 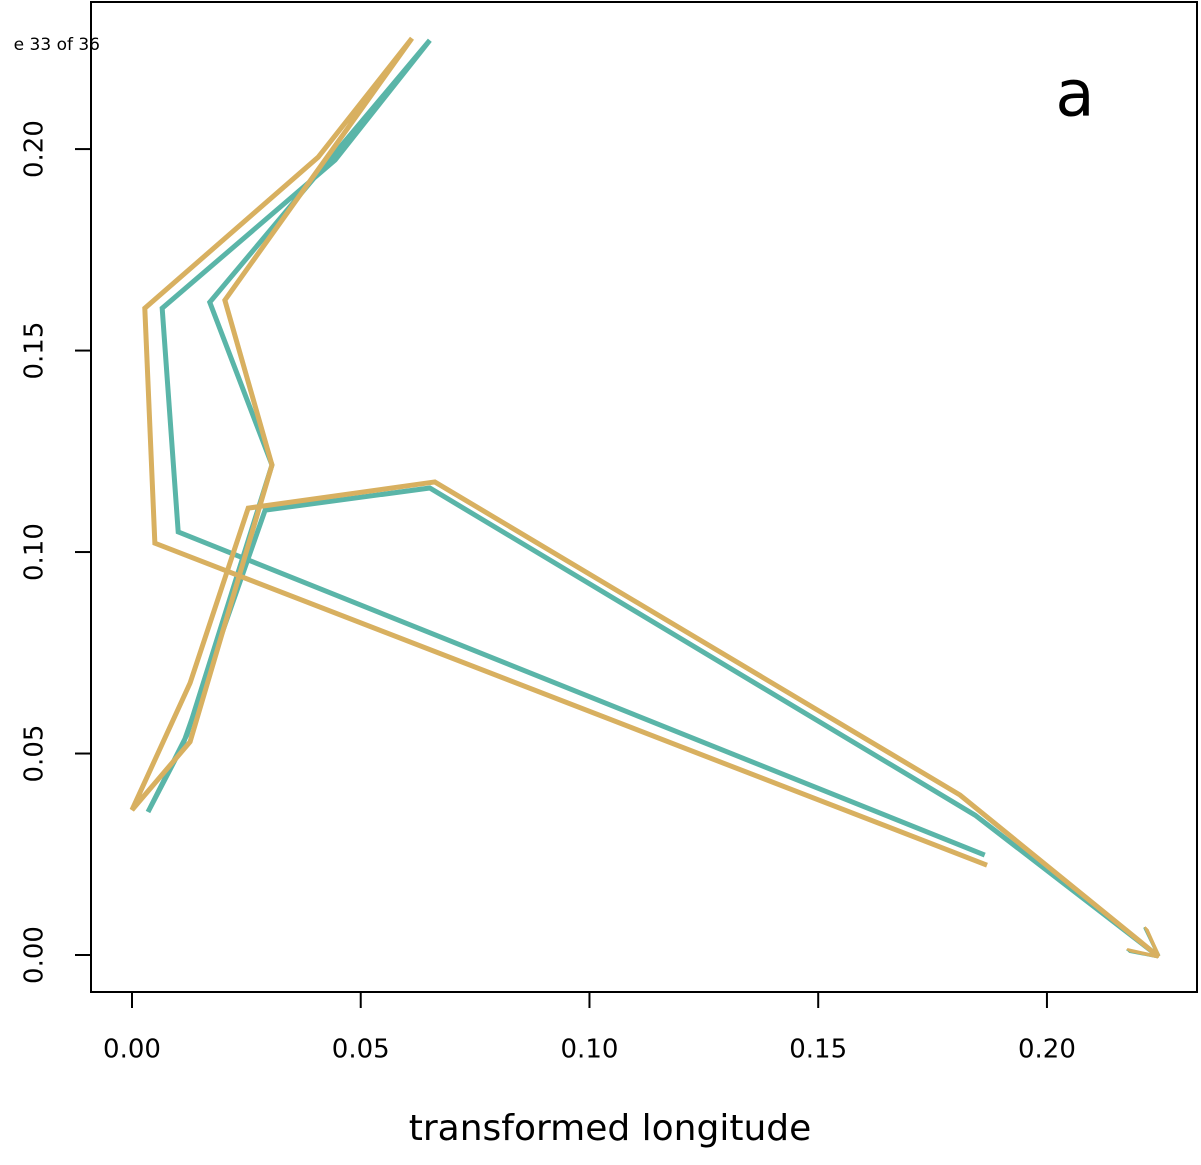 I want to click on panel-label: a, so click(x=1074, y=95).